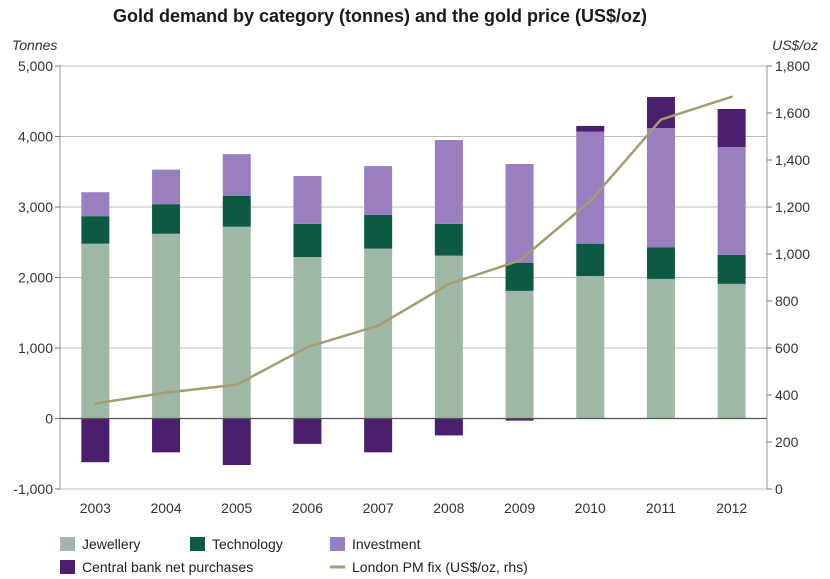 The width and height of the screenshot is (830, 579). Describe the element at coordinates (792, 254) in the screenshot. I see `y2-tick-label: 1,000` at that location.